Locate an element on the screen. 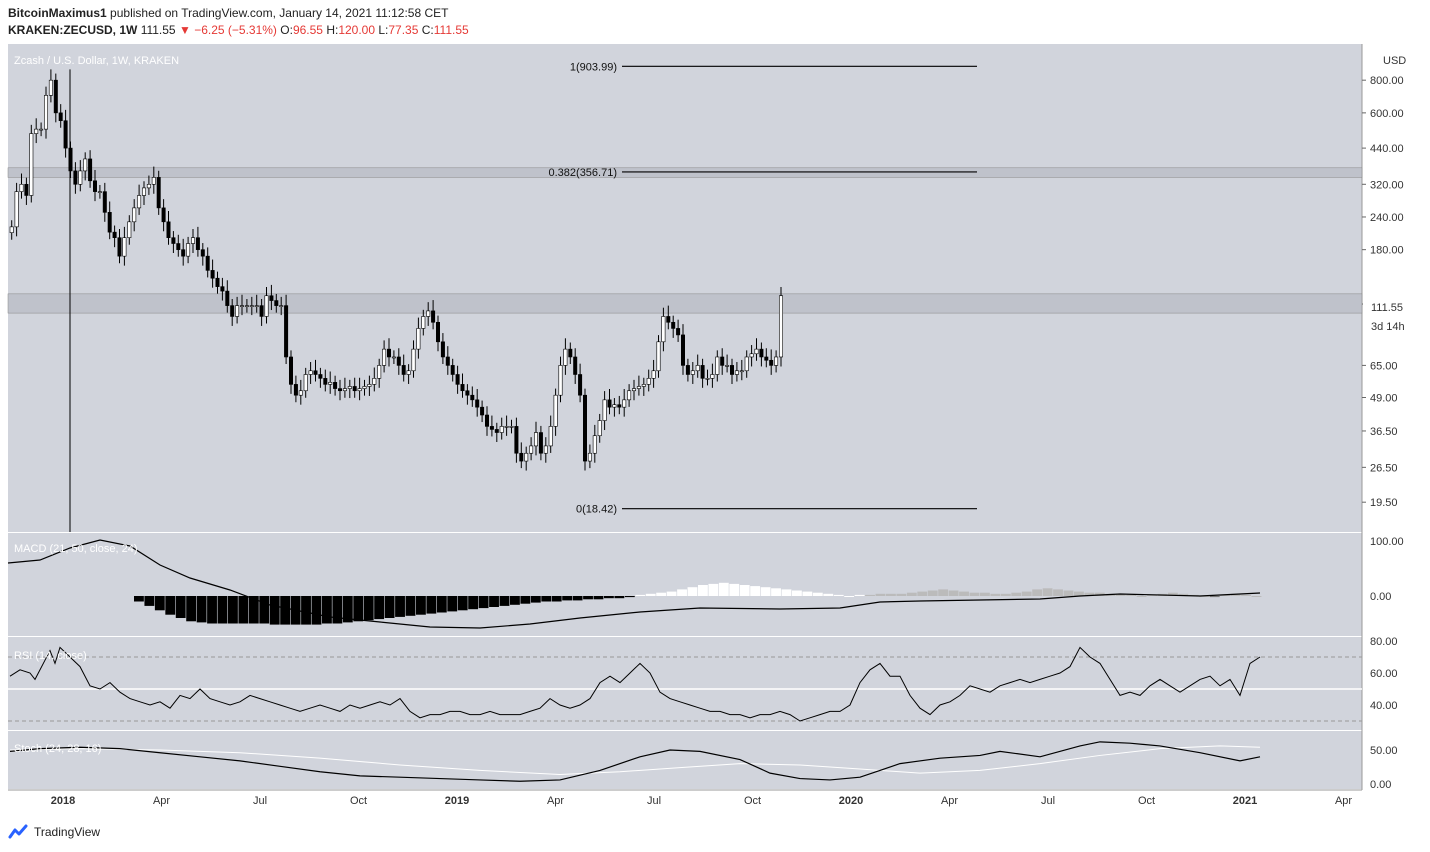 The image size is (1430, 852). price-change: −6.25 (−5.31%) is located at coordinates (235, 30).